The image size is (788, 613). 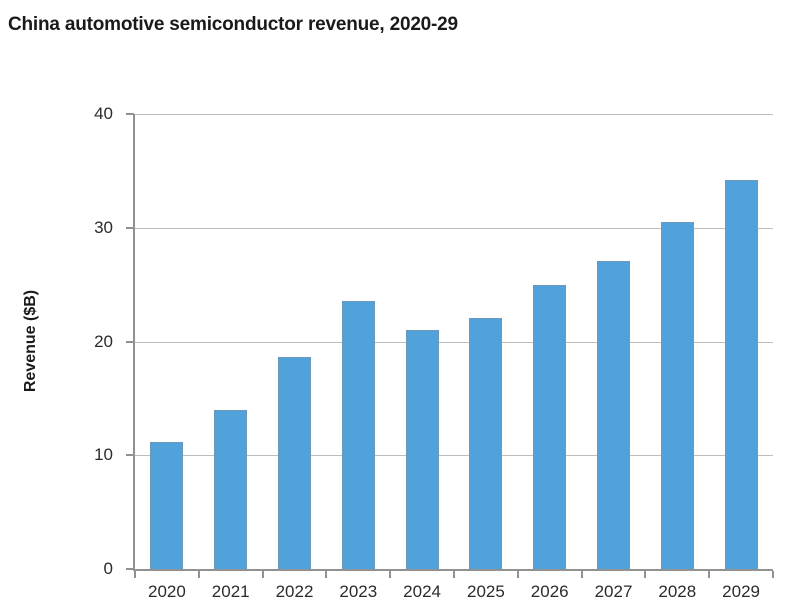 I want to click on y-tick-label-20: 20, so click(x=103, y=341).